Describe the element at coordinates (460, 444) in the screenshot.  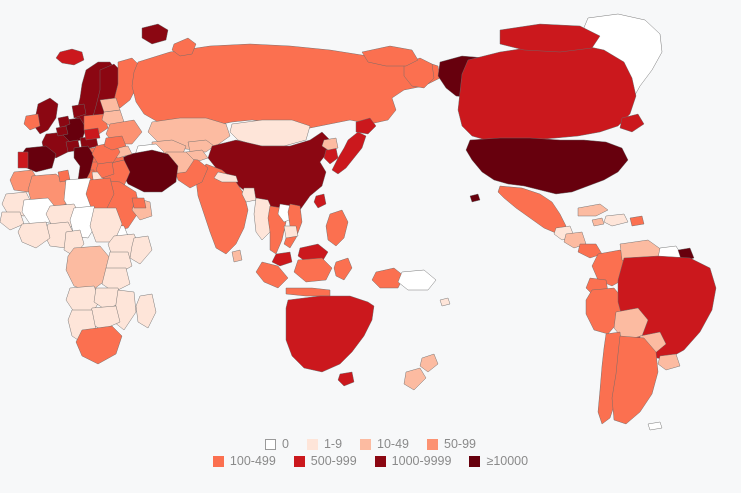
I see `legend-label-50-99: 50-99` at that location.